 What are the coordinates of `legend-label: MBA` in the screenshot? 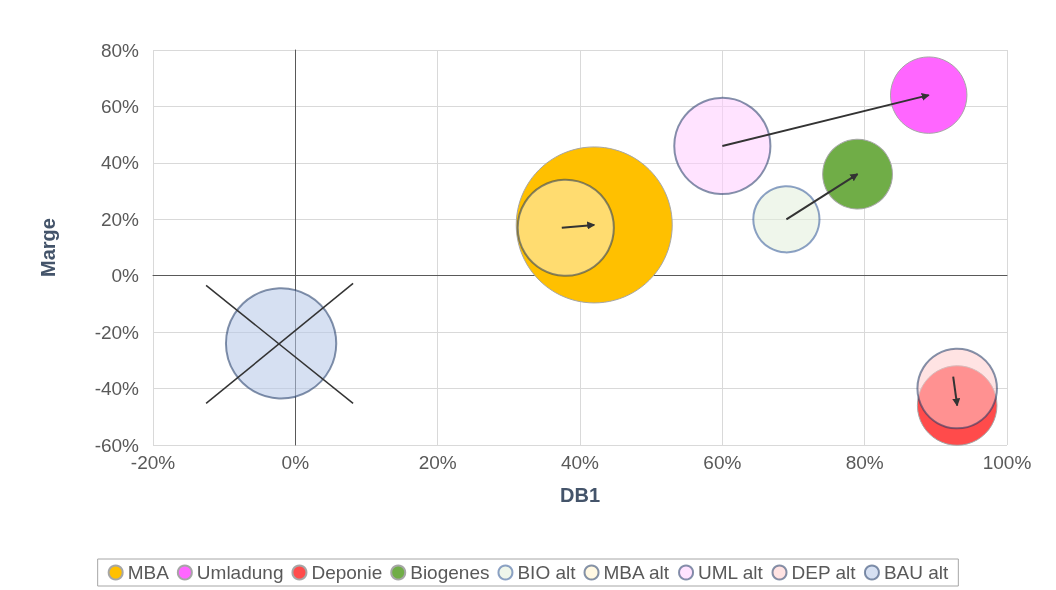 It's located at (148, 572).